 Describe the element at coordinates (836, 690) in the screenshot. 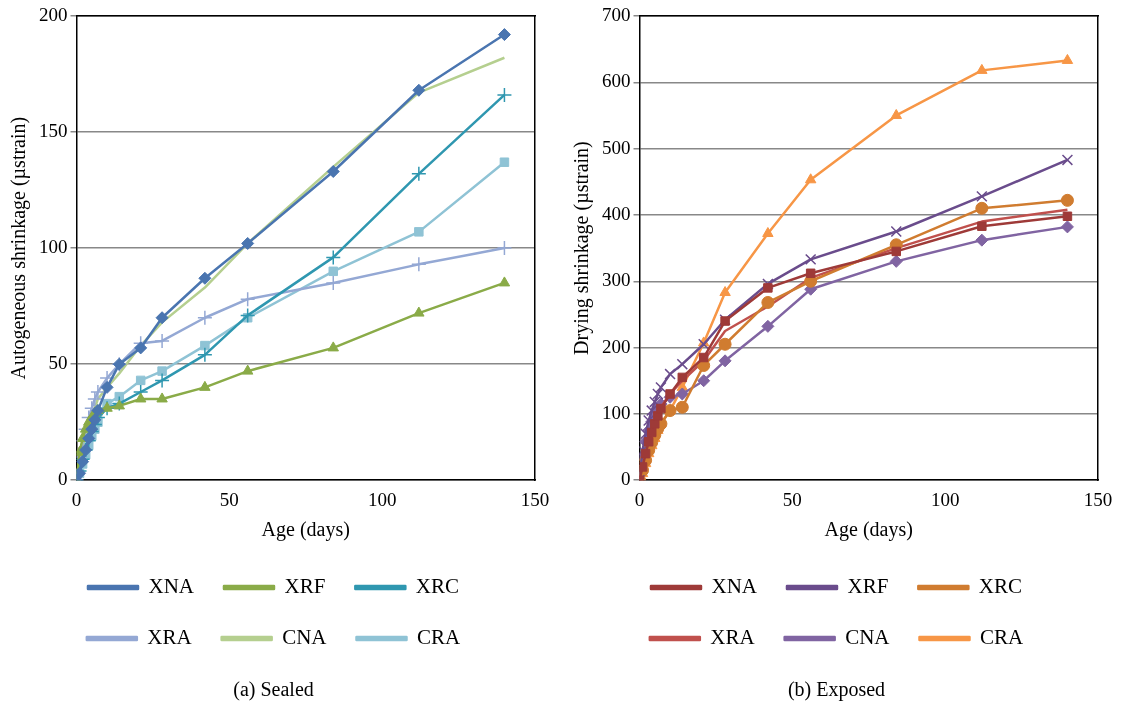

I see `text: (b) Exposed` at that location.